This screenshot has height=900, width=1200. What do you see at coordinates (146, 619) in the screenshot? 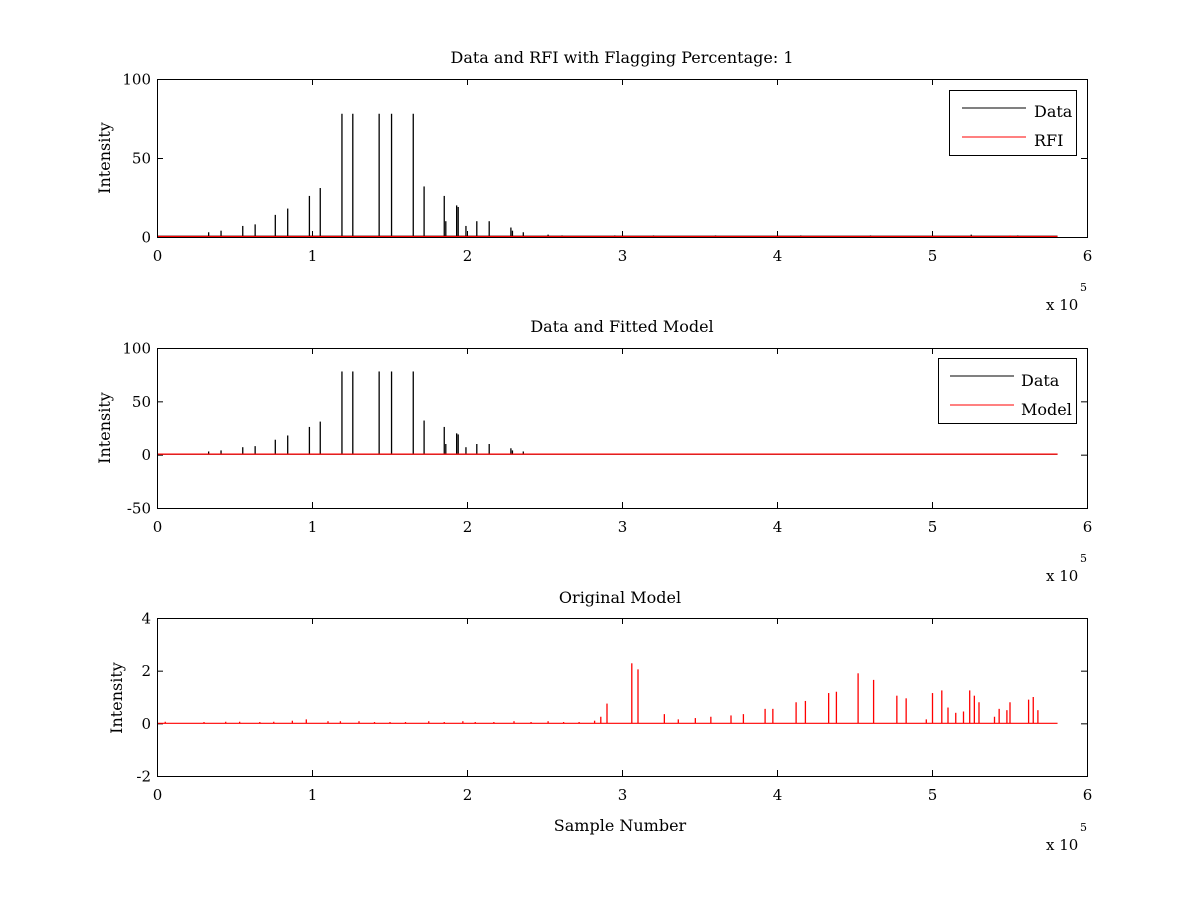
I see `y-tick-label: 4` at bounding box center [146, 619].